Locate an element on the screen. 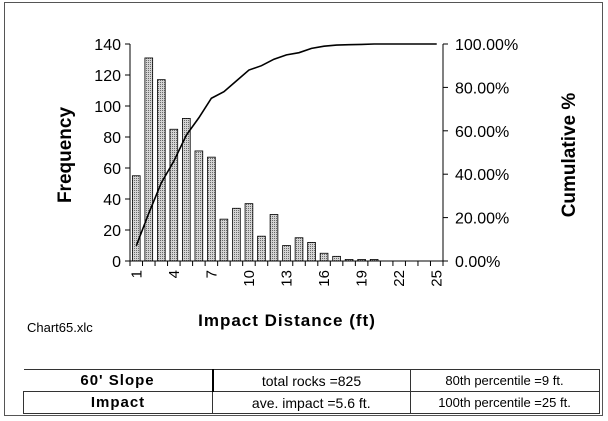 The image size is (608, 421). left-tick-label: 100 is located at coordinates (107, 107).